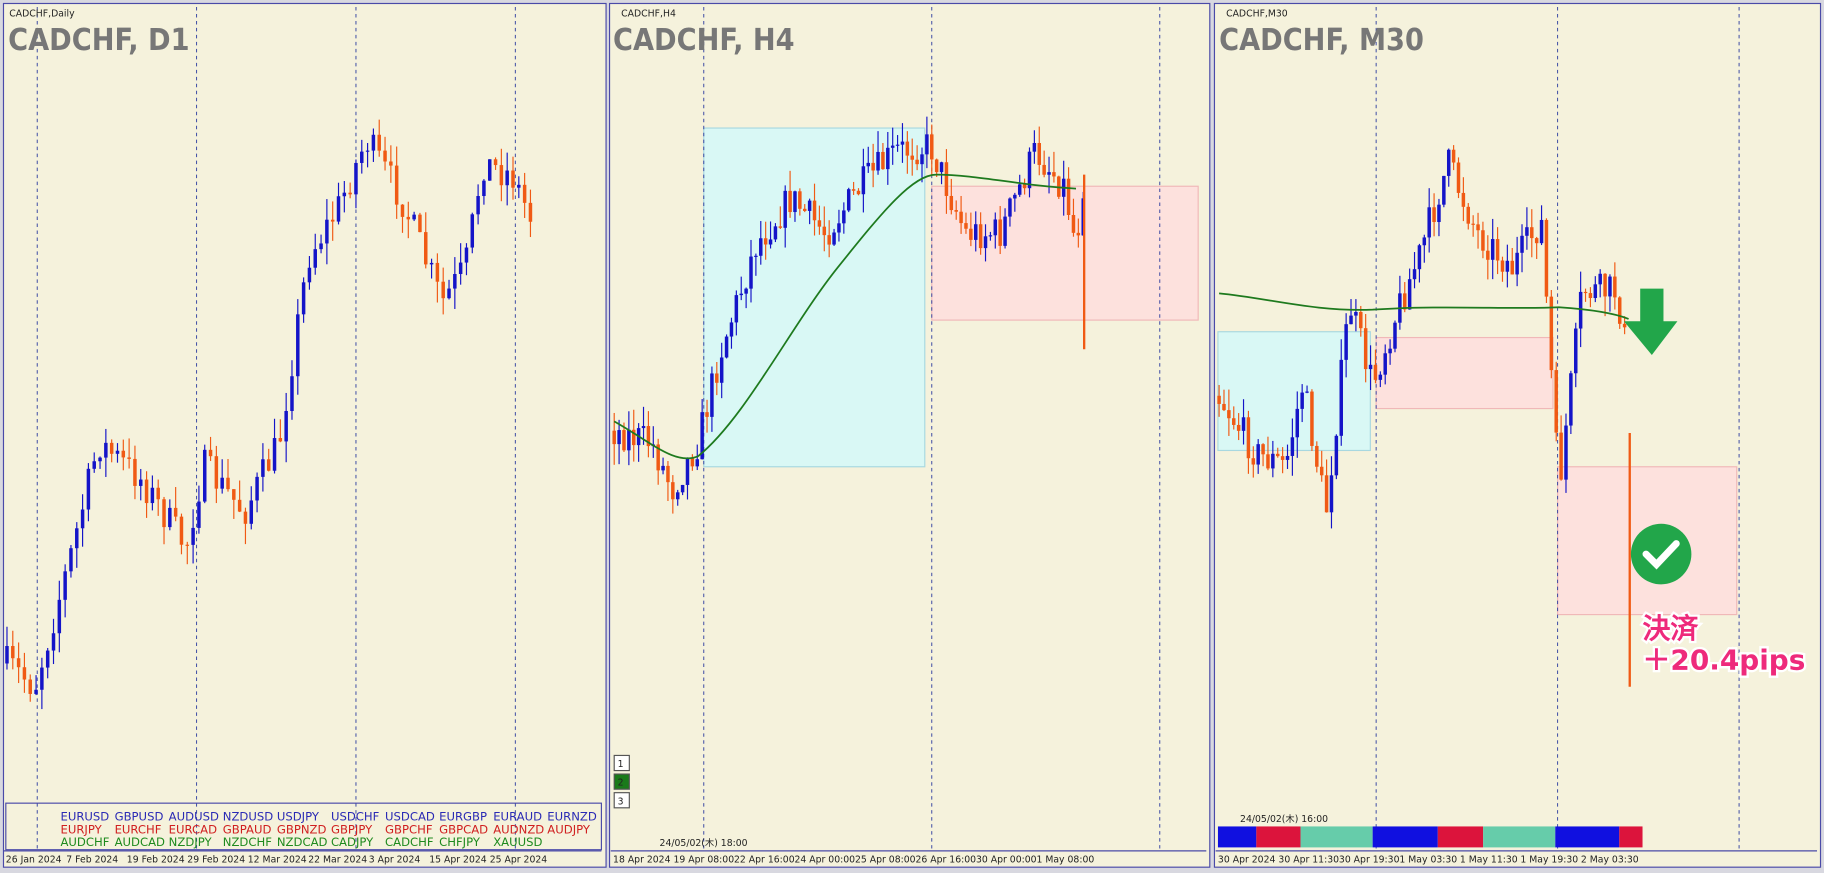 The width and height of the screenshot is (1824, 873). I want to click on tab-label: 2, so click(621, 783).